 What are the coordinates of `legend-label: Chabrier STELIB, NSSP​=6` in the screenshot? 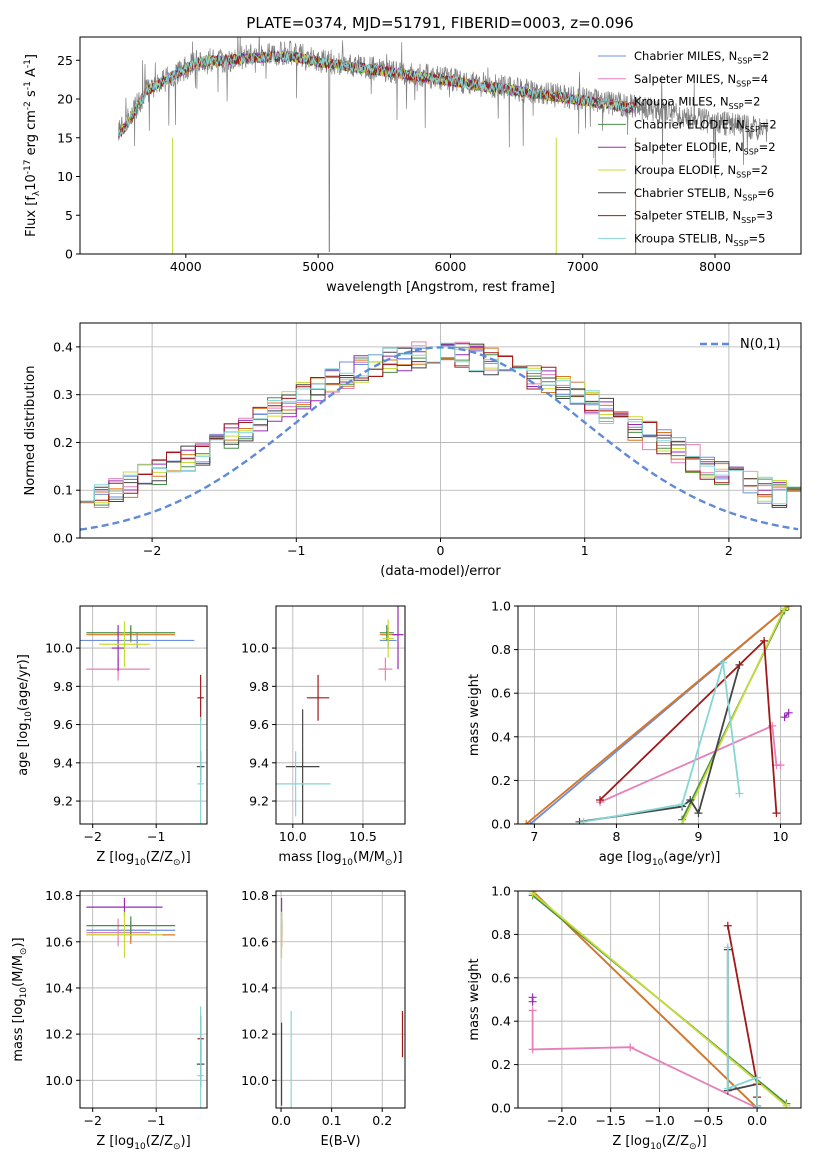 It's located at (704, 194).